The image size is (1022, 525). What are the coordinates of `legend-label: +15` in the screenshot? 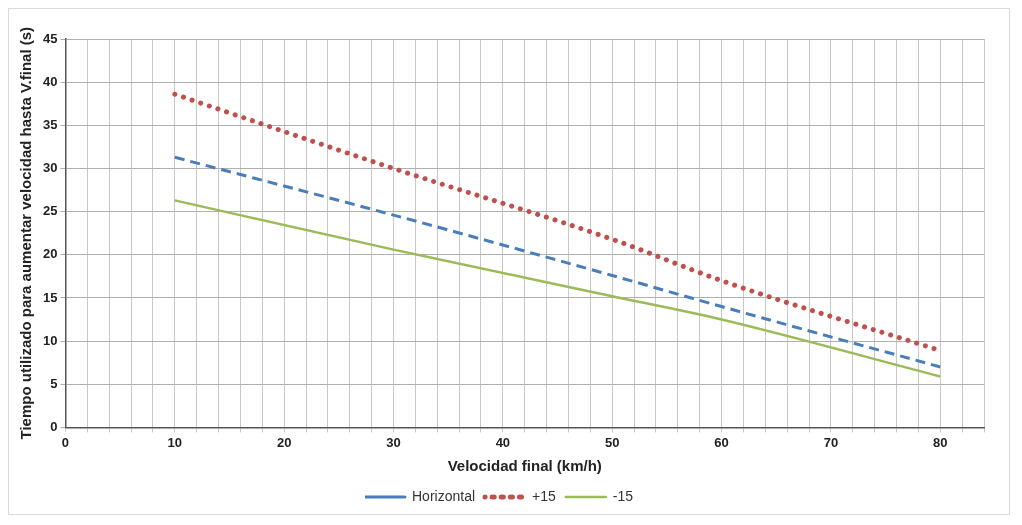 It's located at (544, 495).